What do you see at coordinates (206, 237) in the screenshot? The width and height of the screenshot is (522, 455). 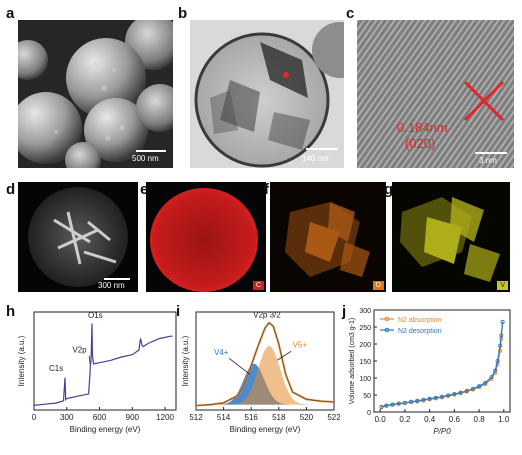 I see `eds-map-carbon: C` at bounding box center [206, 237].